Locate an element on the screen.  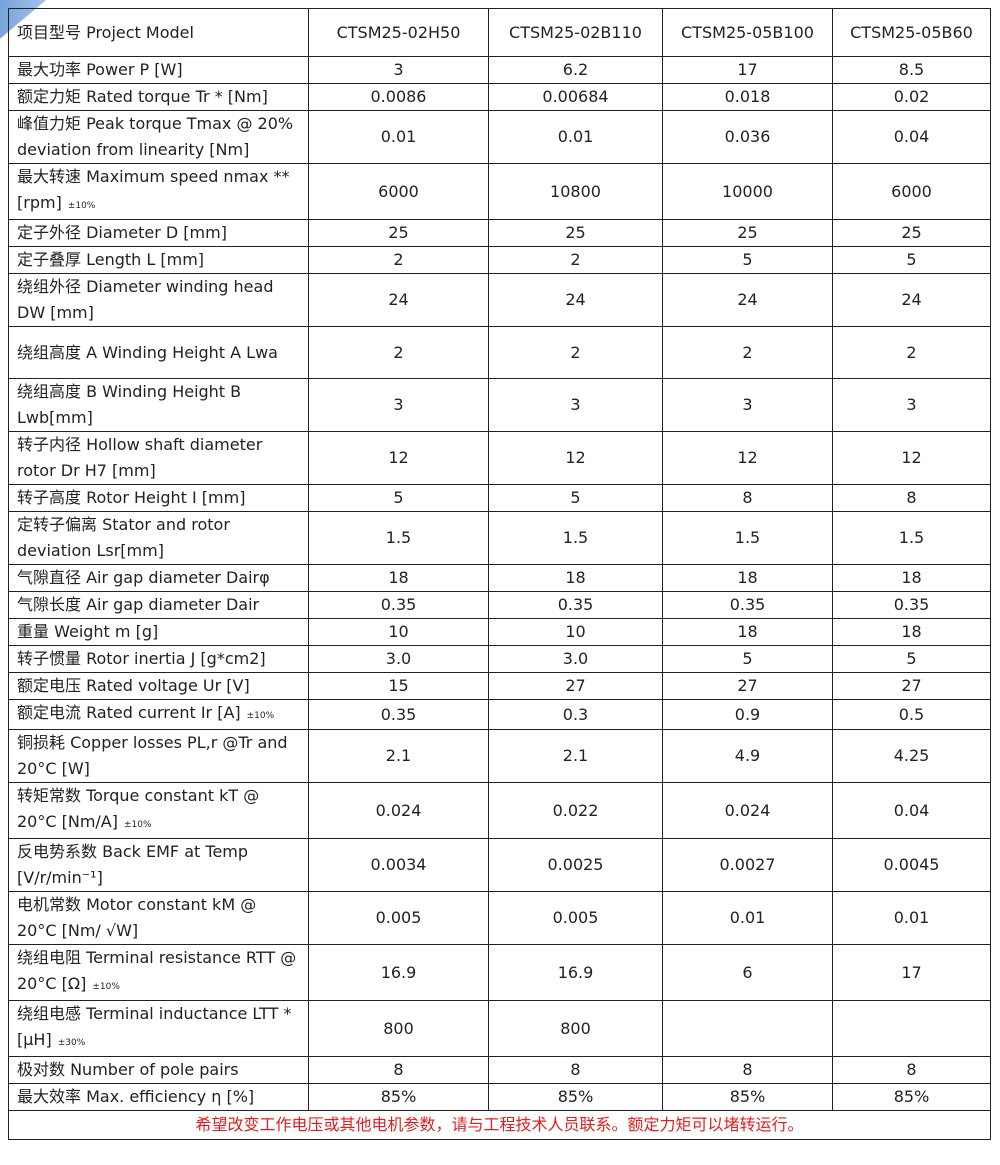
row-label: 定子叠厚 Length L [mm] is located at coordinates (158, 260).